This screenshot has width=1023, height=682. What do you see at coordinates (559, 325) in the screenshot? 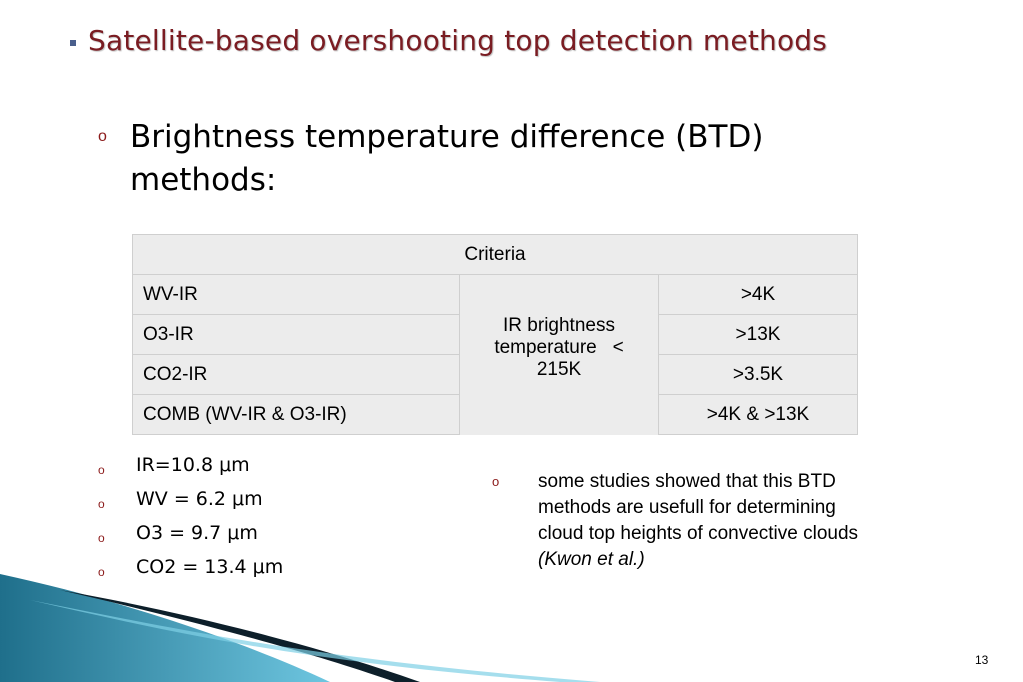
I see `criterion-line: IR brightness` at bounding box center [559, 325].